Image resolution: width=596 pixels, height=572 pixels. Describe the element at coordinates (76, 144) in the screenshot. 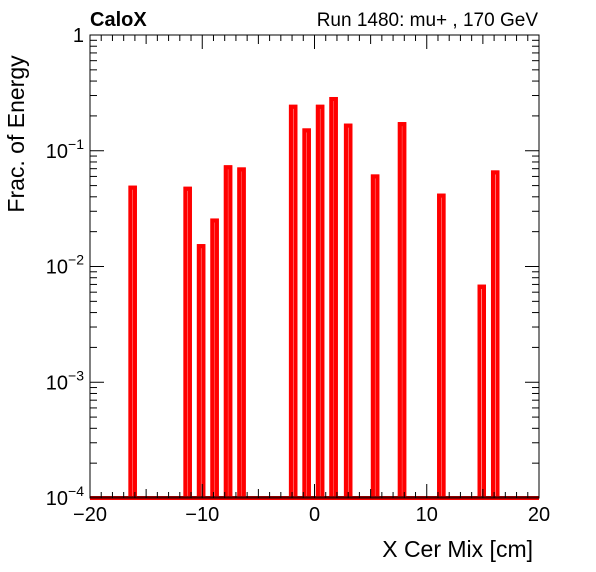

I see `y-tick-label-exponent: −1` at that location.